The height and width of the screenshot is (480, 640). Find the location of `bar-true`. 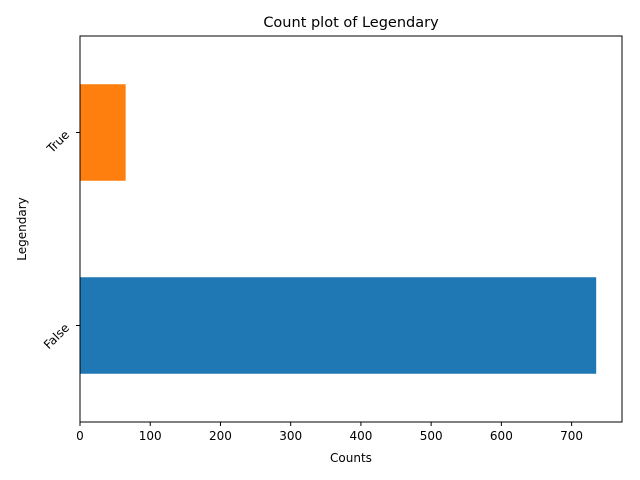

bar-true is located at coordinates (103, 132).